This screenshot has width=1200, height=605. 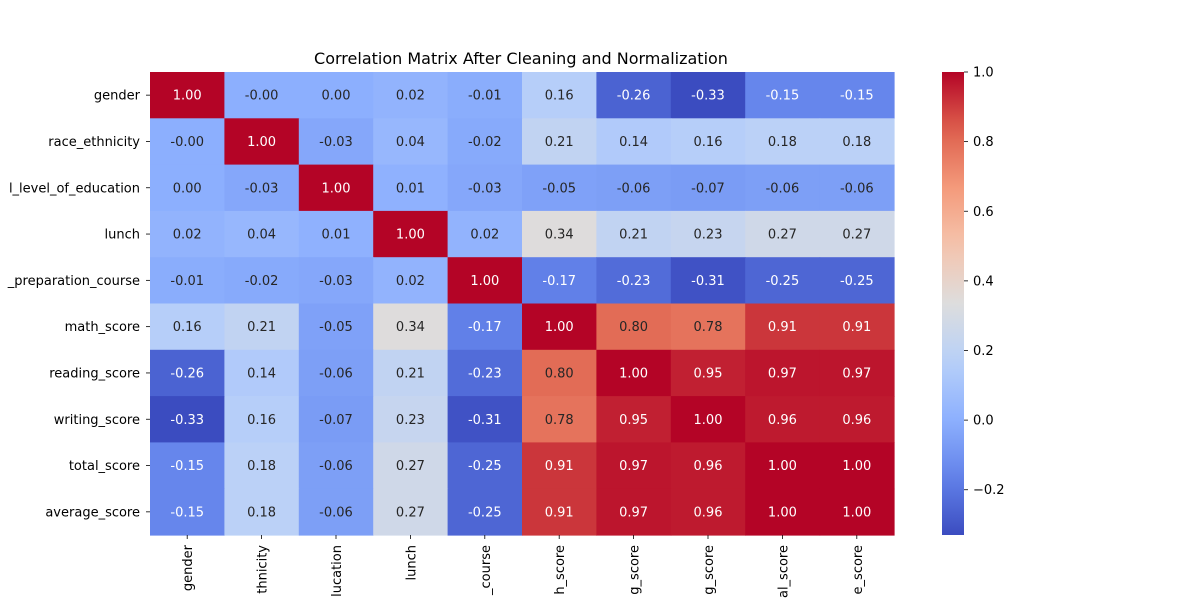 I want to click on heatmap-cell-label: 0.23, so click(x=708, y=235).